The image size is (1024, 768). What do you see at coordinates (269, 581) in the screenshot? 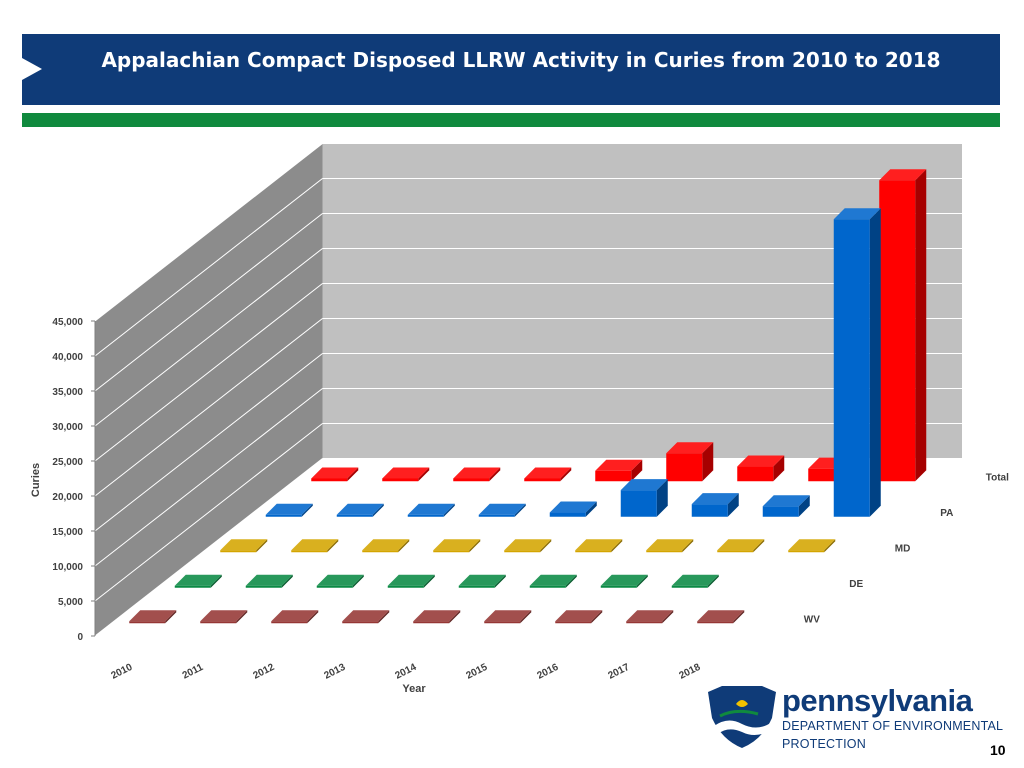
I see `bar-de-2011` at bounding box center [269, 581].